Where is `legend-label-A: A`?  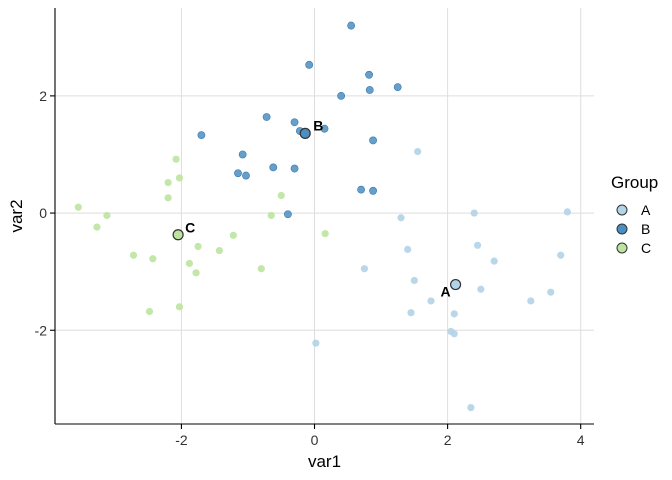 legend-label-A: A is located at coordinates (646, 210).